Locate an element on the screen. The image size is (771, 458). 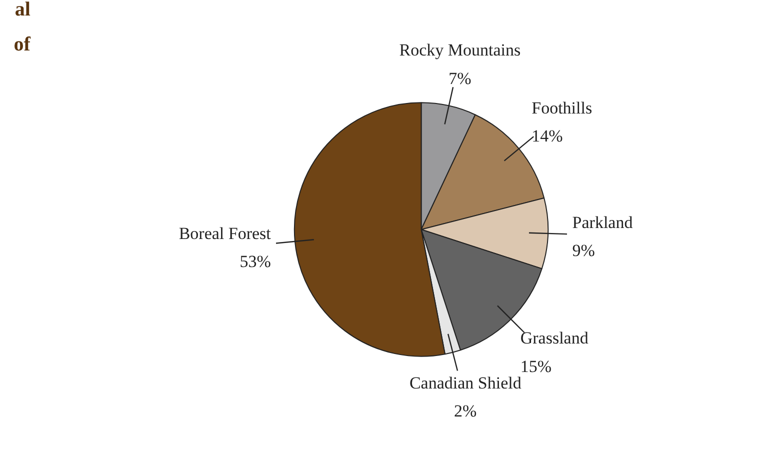
slice-label: Boreal Forest is located at coordinates (225, 233).